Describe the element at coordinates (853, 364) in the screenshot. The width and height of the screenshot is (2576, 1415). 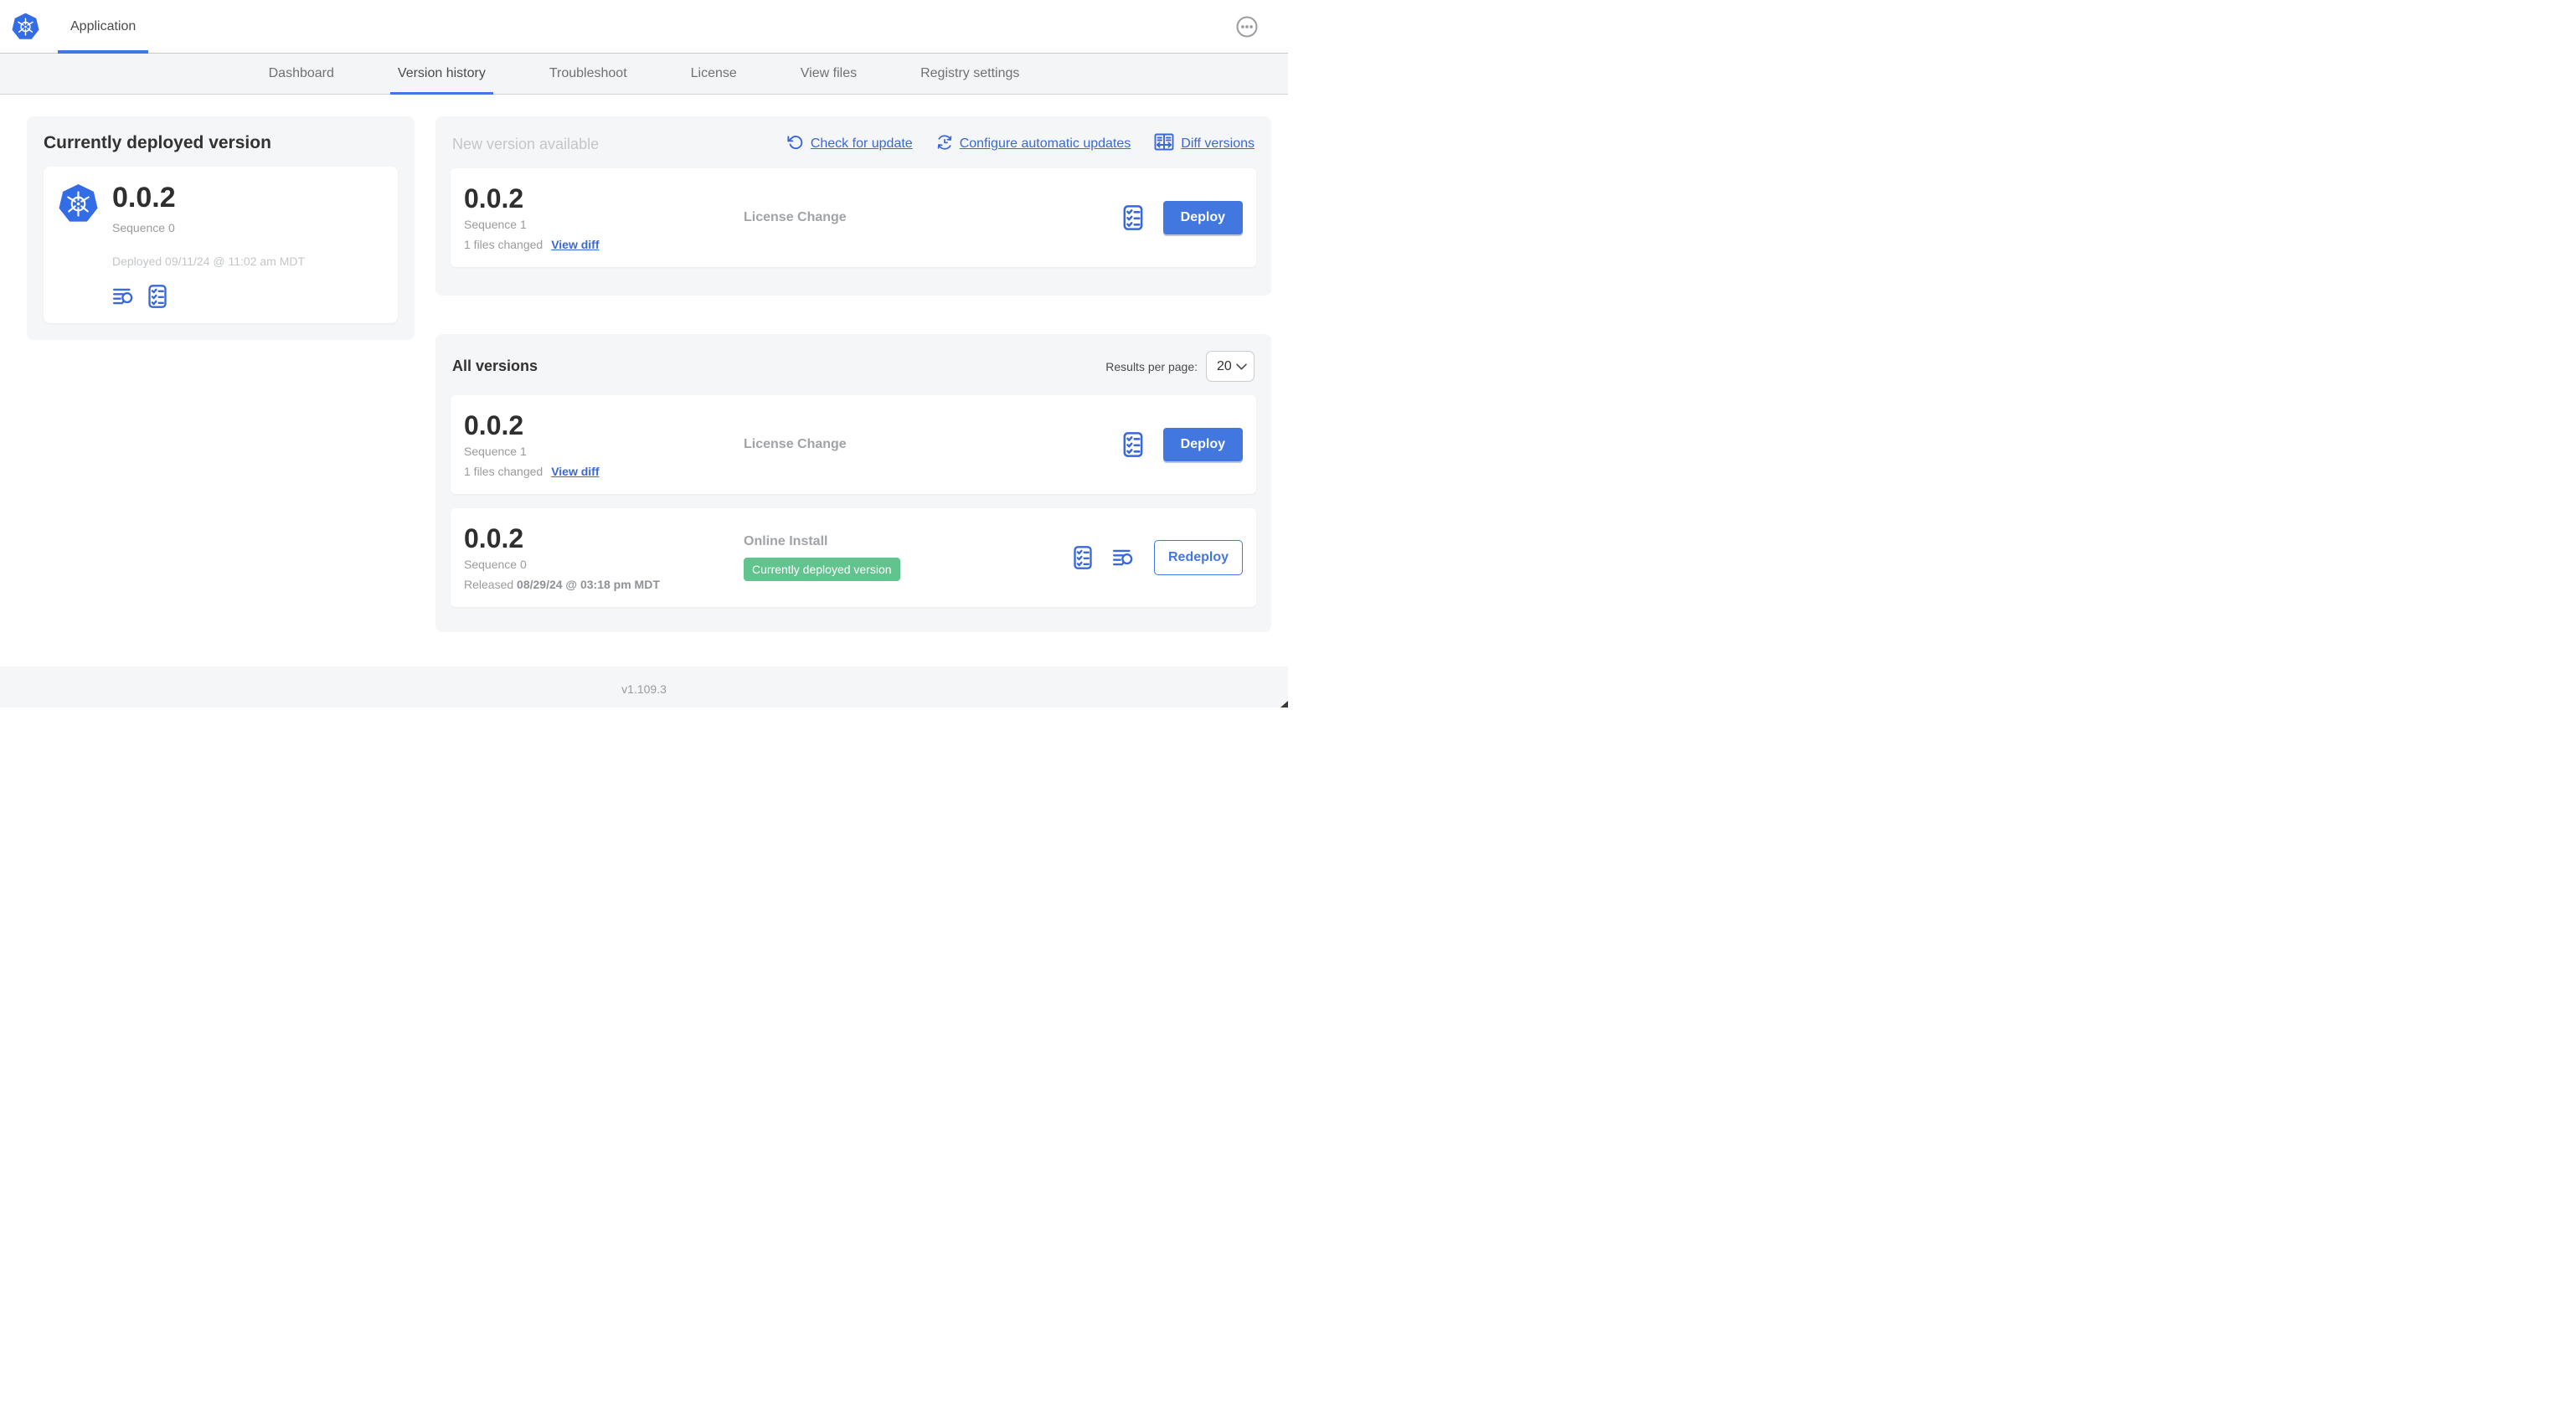
I see `all-versions-head: All versions Results per page: 20` at that location.